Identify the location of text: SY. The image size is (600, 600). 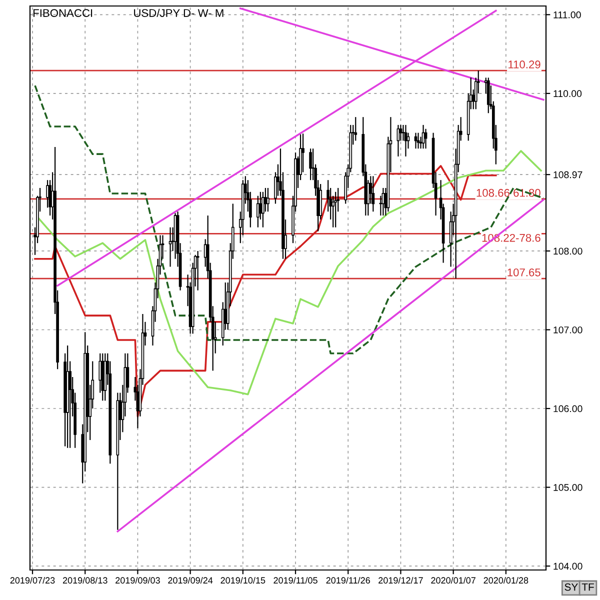
(571, 587).